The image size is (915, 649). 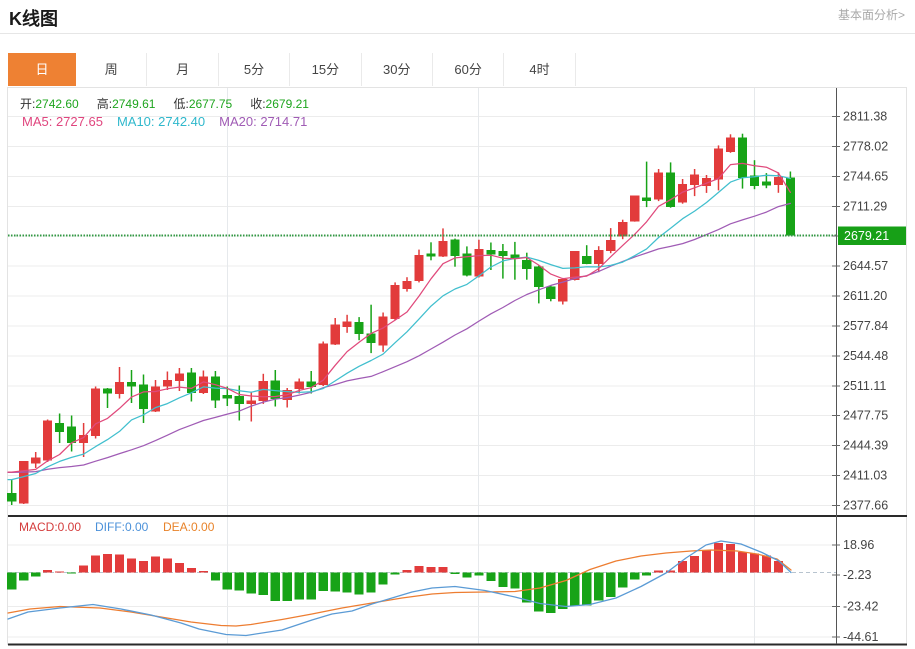 I want to click on svg-text: 2544.48, so click(x=865, y=356).